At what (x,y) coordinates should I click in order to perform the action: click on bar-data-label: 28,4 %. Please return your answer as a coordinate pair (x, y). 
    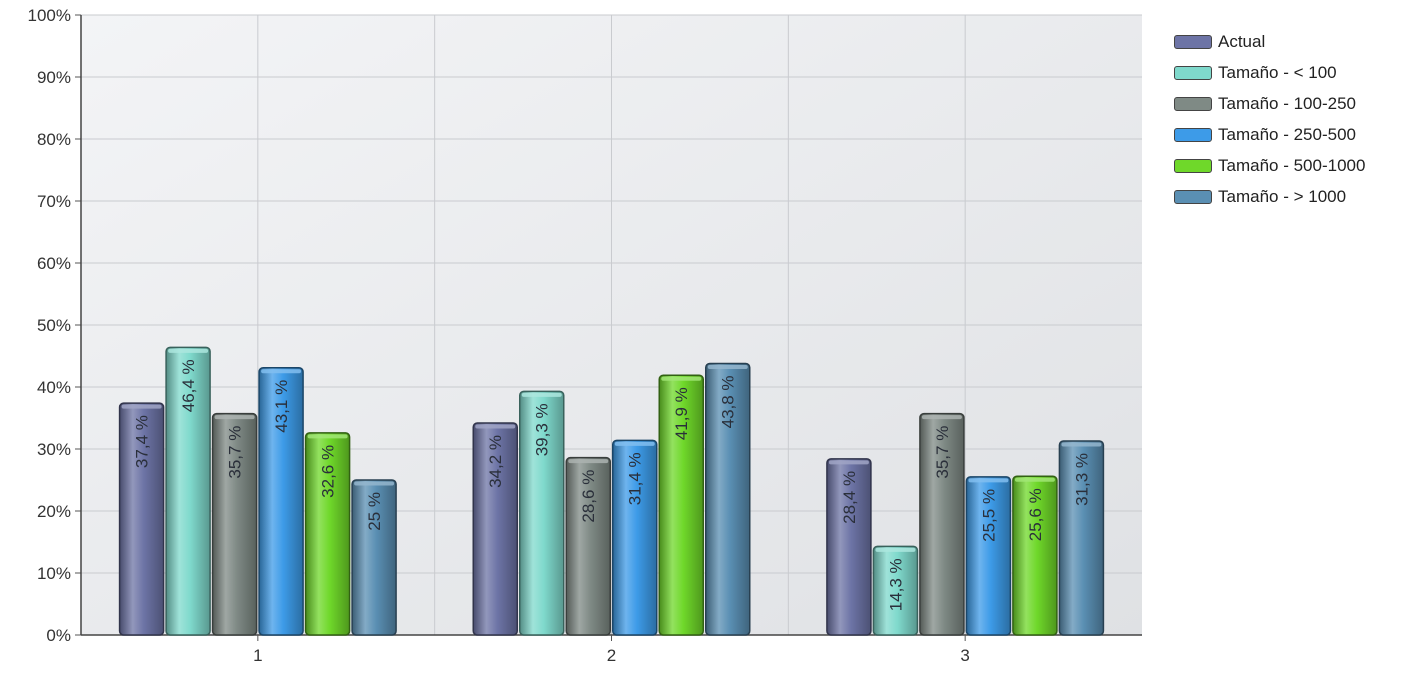
    Looking at the image, I should click on (849, 497).